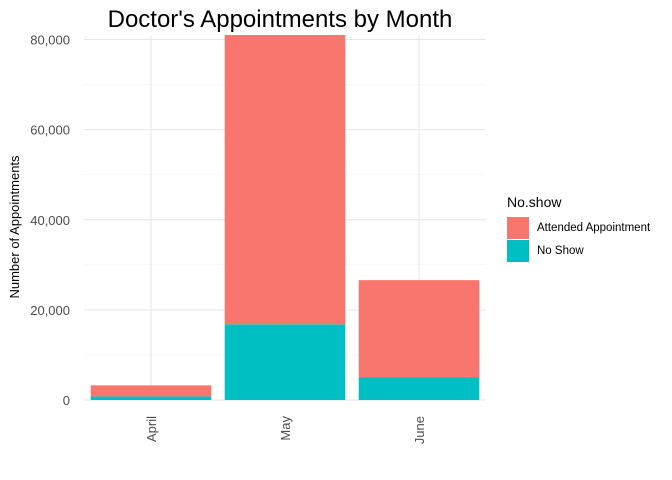  Describe the element at coordinates (518, 250) in the screenshot. I see `legend-swatch-no-show` at that location.